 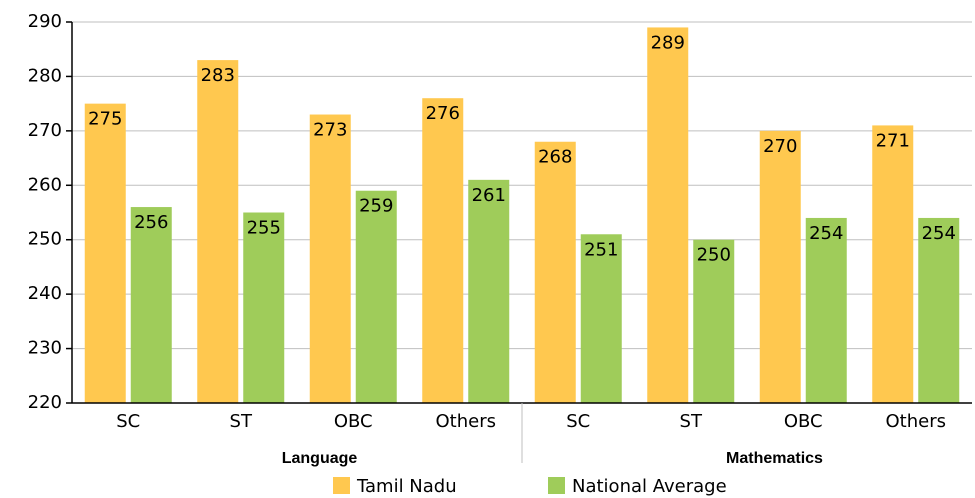 I want to click on data-label: 255, so click(x=264, y=228).